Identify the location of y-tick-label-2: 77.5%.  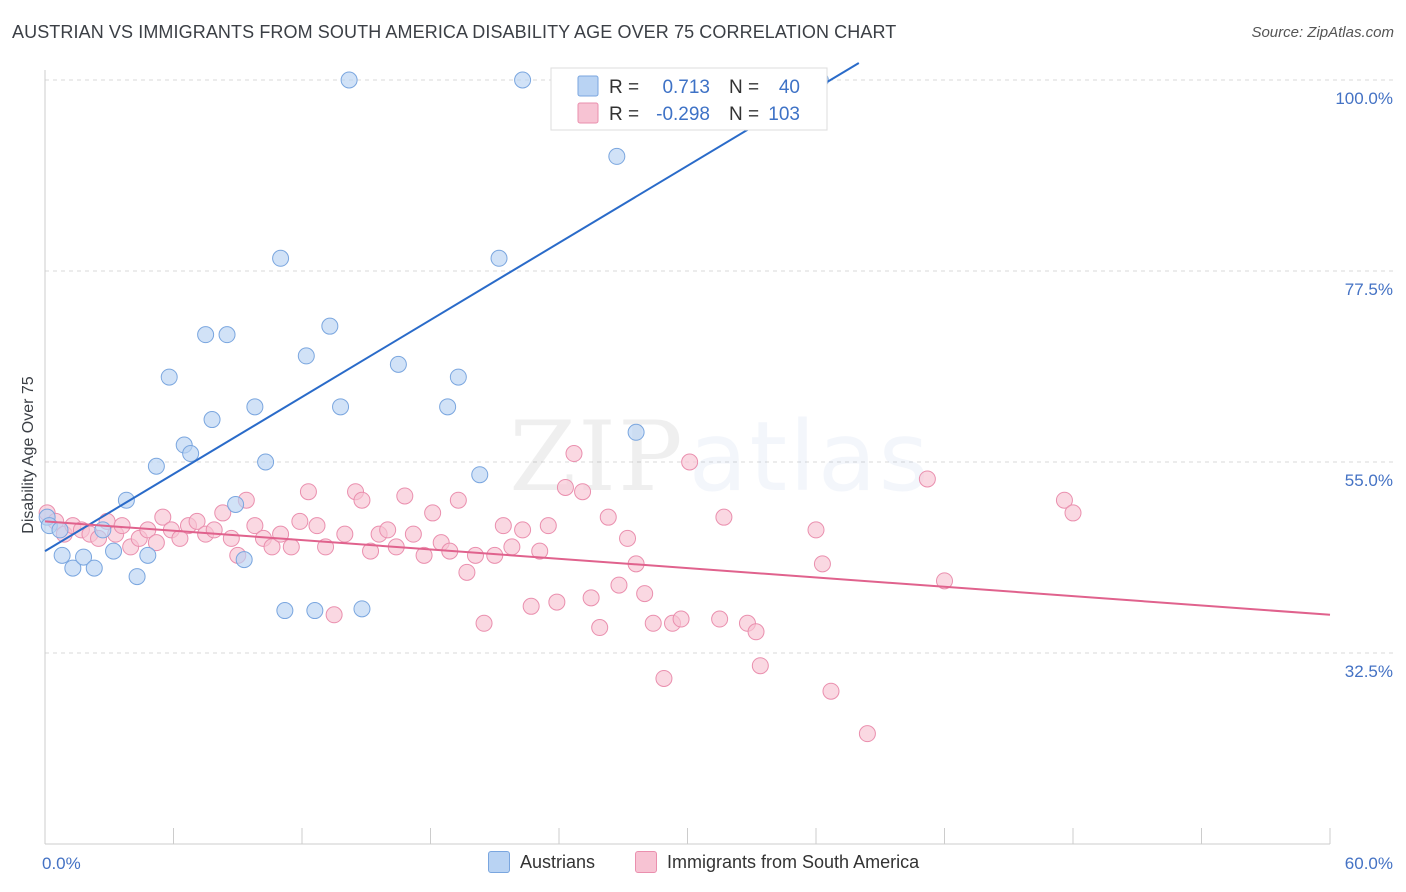
(1369, 289).